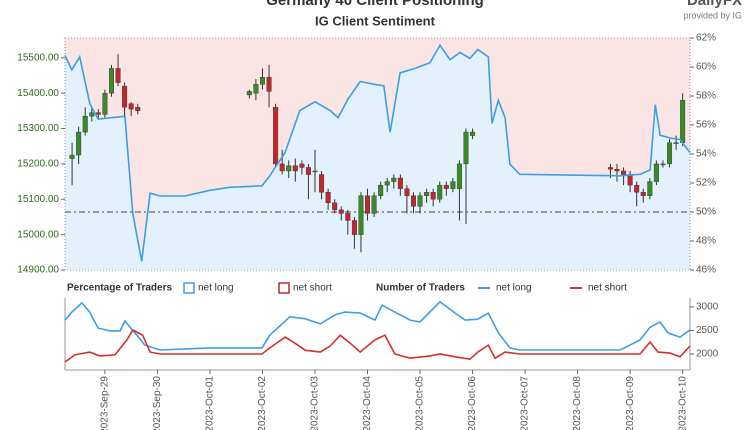 The width and height of the screenshot is (750, 430). What do you see at coordinates (706, 154) in the screenshot?
I see `y2-tick-label: 54%` at bounding box center [706, 154].